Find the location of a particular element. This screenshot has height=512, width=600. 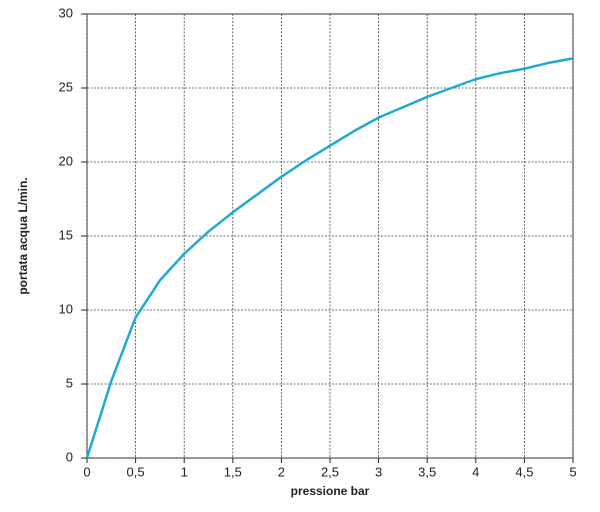

x-tick-label: 4,5 is located at coordinates (524, 471).